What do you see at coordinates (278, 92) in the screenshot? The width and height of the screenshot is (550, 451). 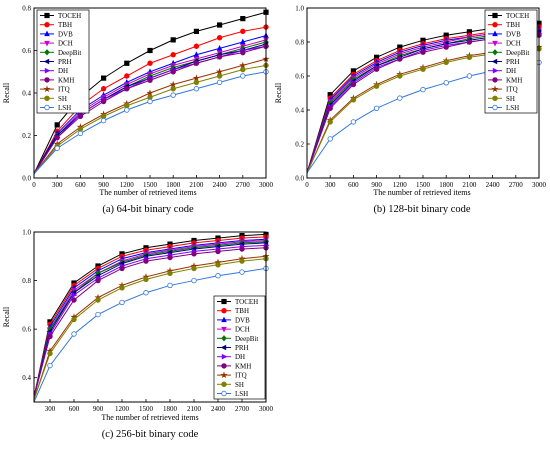 I see `y-axis-label: Recall` at bounding box center [278, 92].